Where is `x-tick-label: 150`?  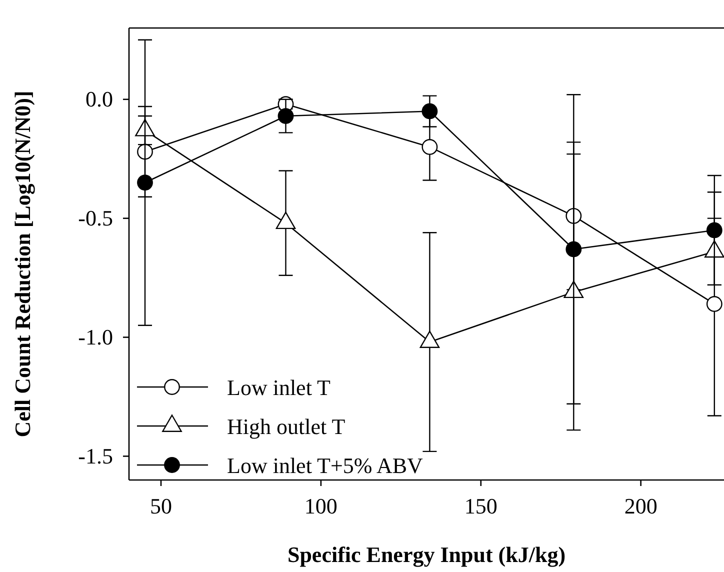
x-tick-label: 150 is located at coordinates (481, 506).